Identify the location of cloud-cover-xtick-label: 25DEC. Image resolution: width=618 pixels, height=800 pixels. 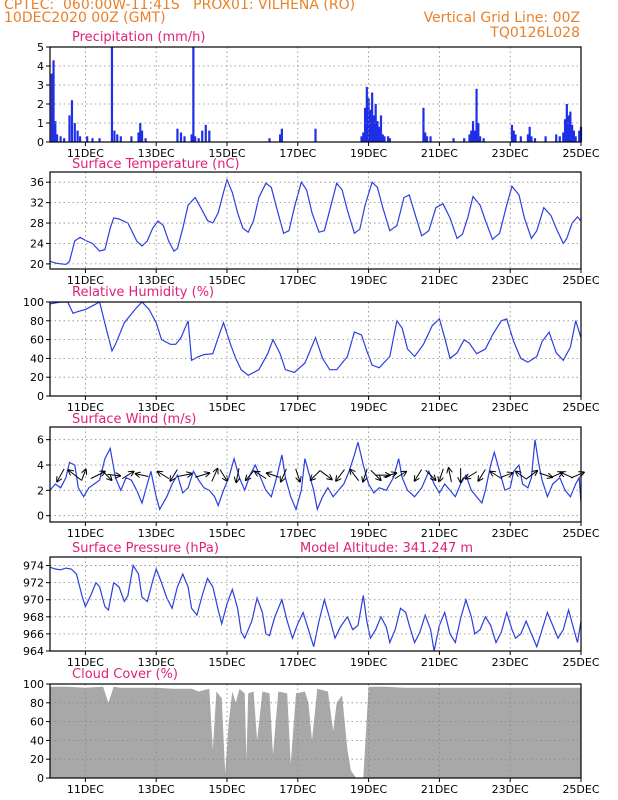
(580, 789).